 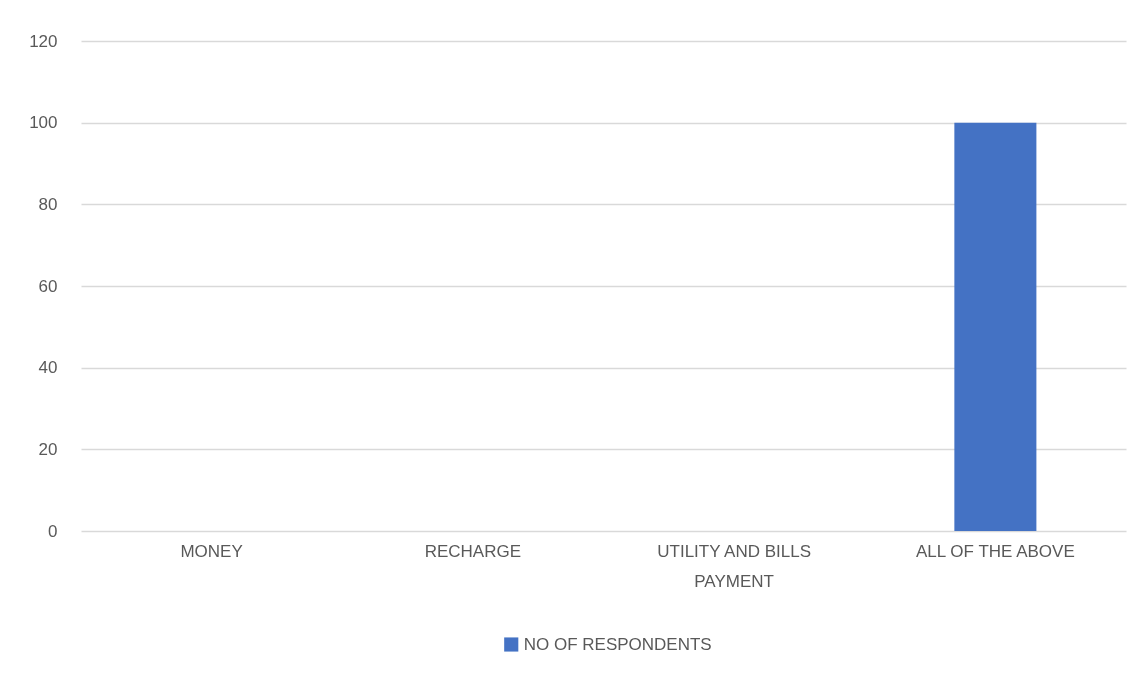 What do you see at coordinates (734, 566) in the screenshot?
I see `x-tick-label: UTILITY AND BILLS PAYMENT` at bounding box center [734, 566].